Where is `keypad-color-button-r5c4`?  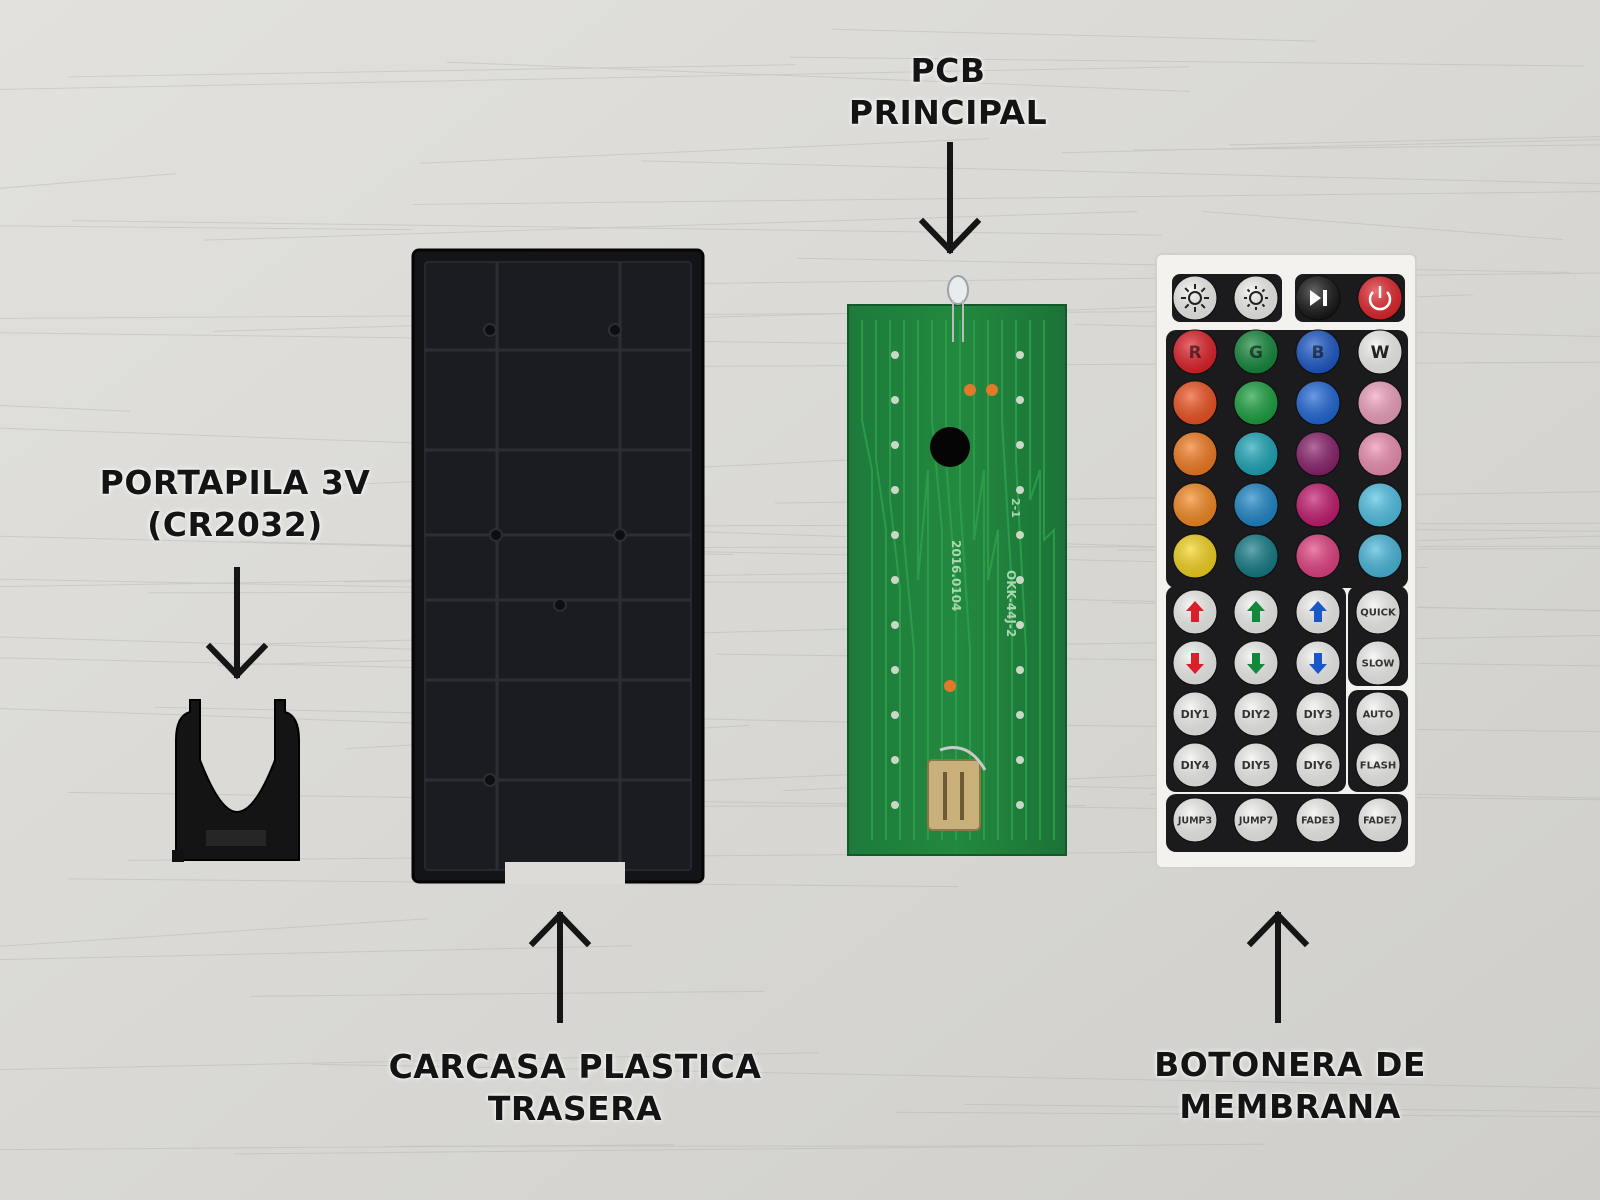
keypad-color-button-r5c4 is located at coordinates (1380, 556).